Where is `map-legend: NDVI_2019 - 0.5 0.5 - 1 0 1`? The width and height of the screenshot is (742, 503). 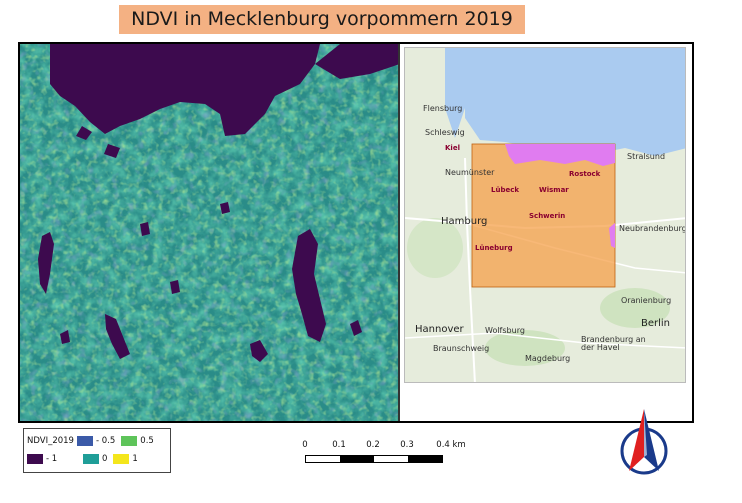
map-legend: NDVI_2019 - 0.5 0.5 - 1 0 1 is located at coordinates (97, 450).